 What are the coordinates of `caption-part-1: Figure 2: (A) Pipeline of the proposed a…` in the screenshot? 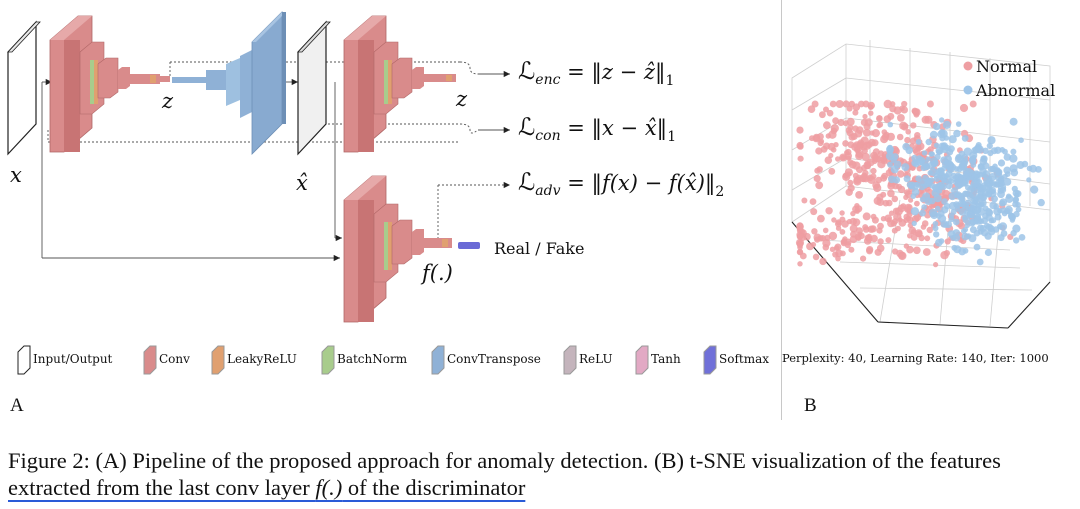 It's located at (504, 460).